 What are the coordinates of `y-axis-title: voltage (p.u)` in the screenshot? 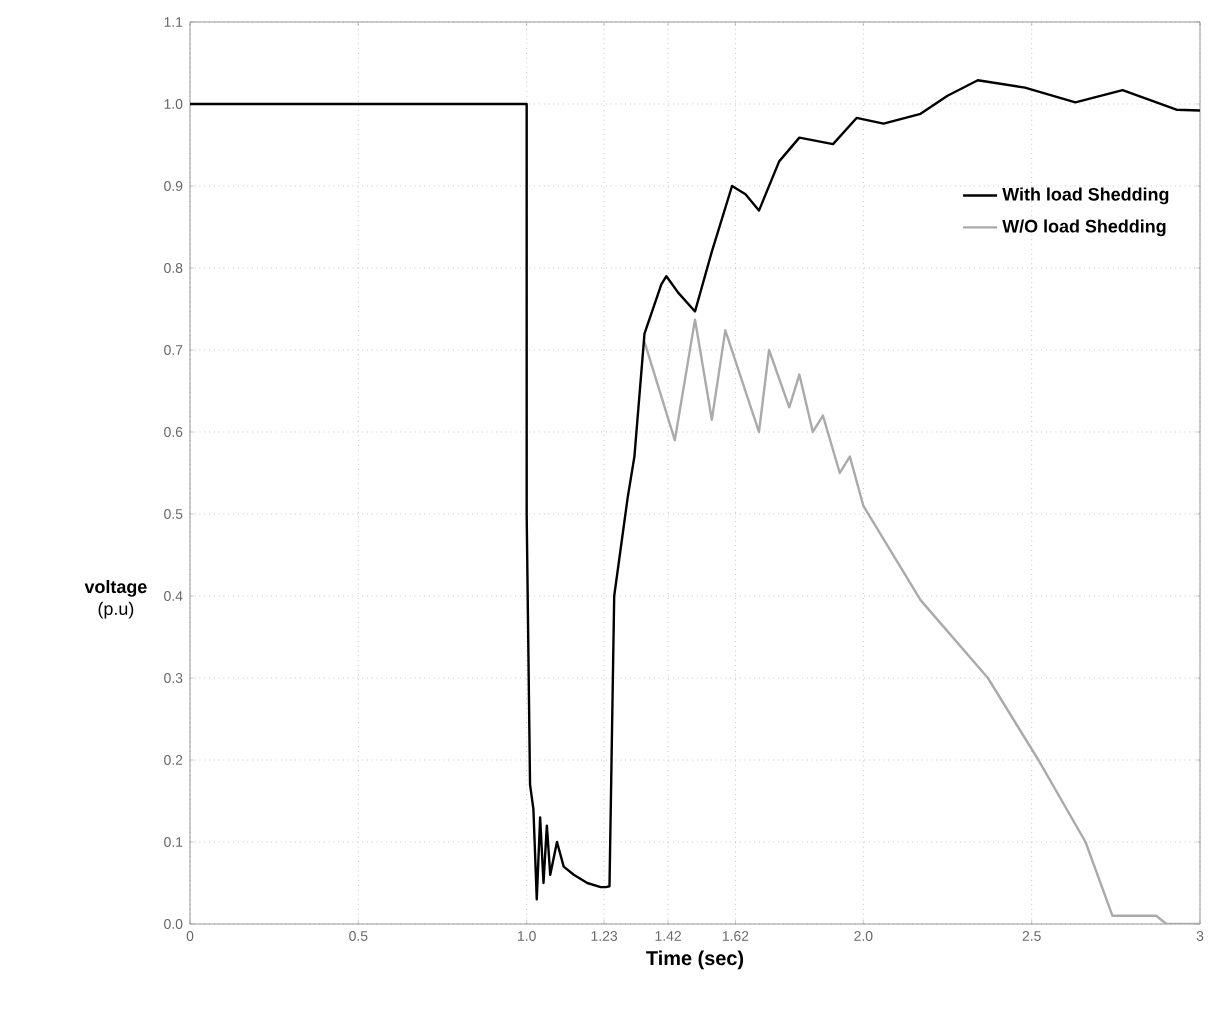 It's located at (115, 599).